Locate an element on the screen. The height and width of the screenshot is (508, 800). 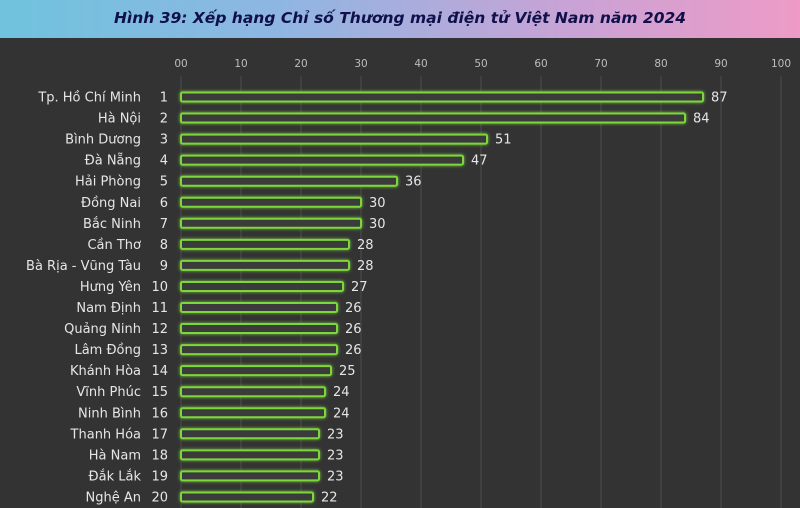
x-tick-label: 70 is located at coordinates (600, 64).